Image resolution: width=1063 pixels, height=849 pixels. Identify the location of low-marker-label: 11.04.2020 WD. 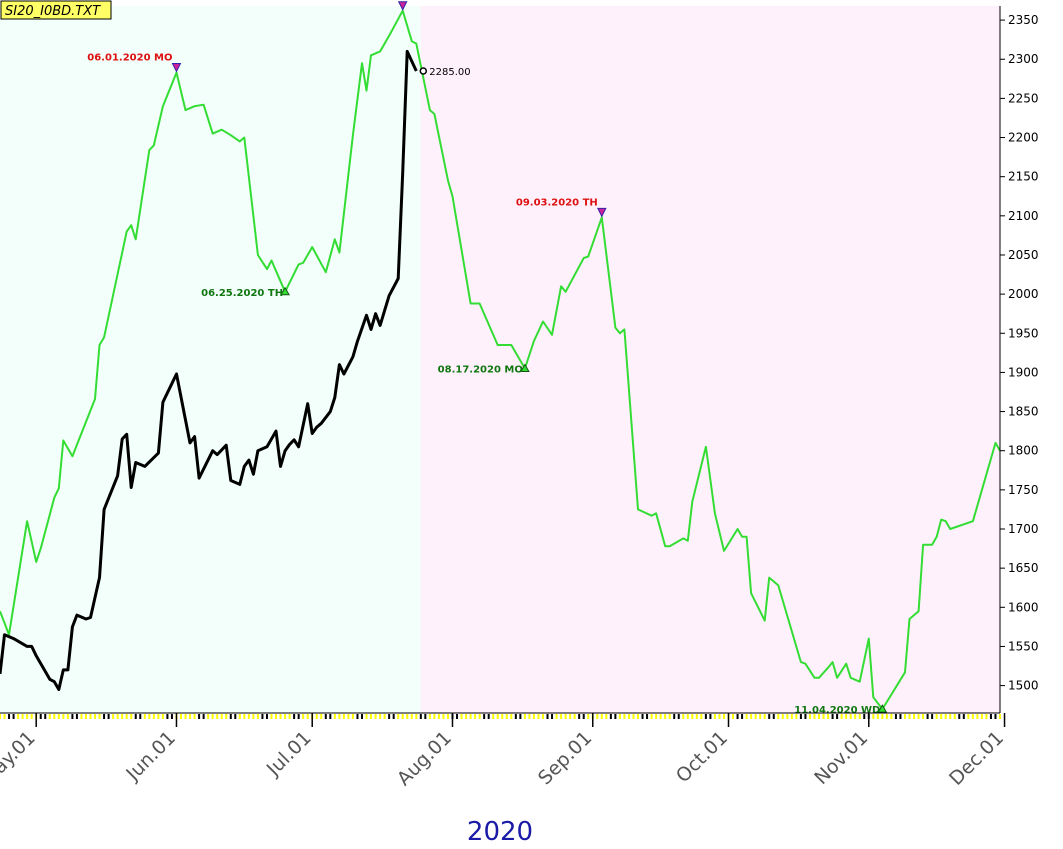
(837, 710).